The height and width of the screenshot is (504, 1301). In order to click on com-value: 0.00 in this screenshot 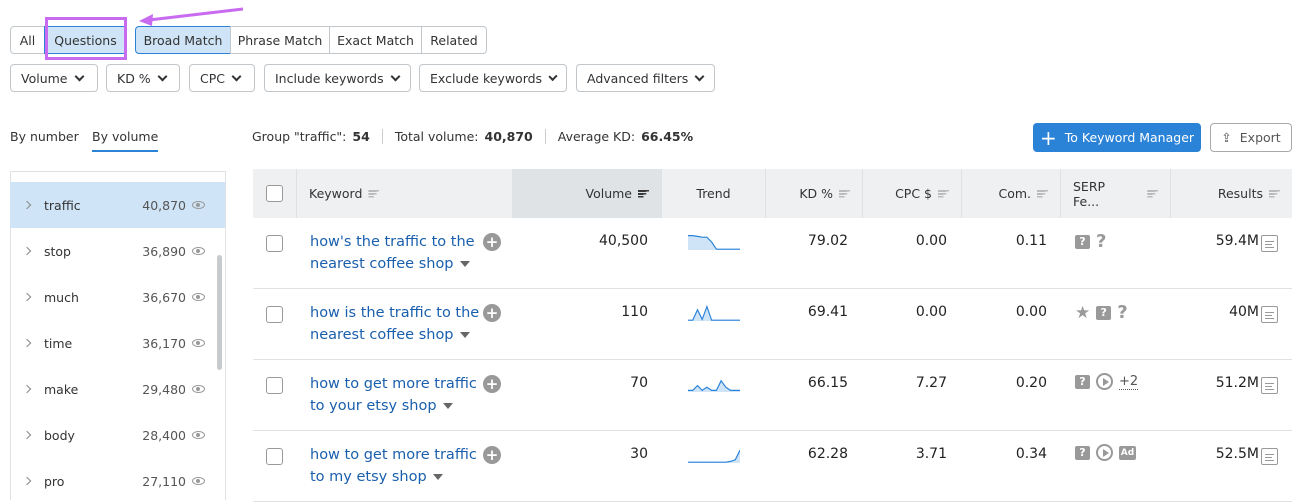, I will do `click(1031, 312)`.